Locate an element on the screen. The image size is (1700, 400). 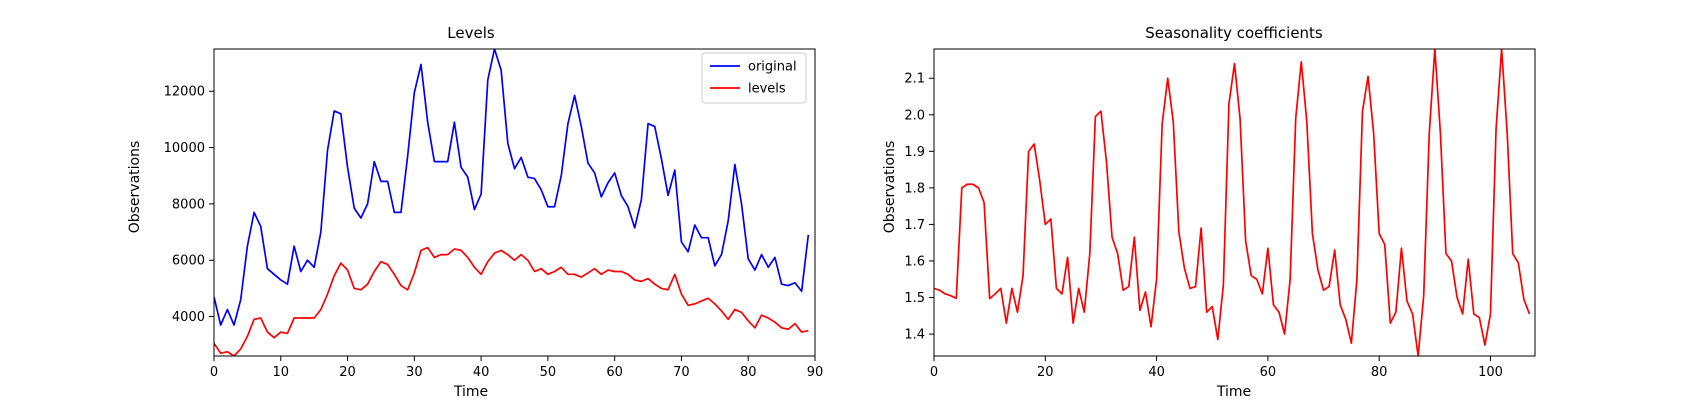
y-tick-label: 1.8 is located at coordinates (914, 188).